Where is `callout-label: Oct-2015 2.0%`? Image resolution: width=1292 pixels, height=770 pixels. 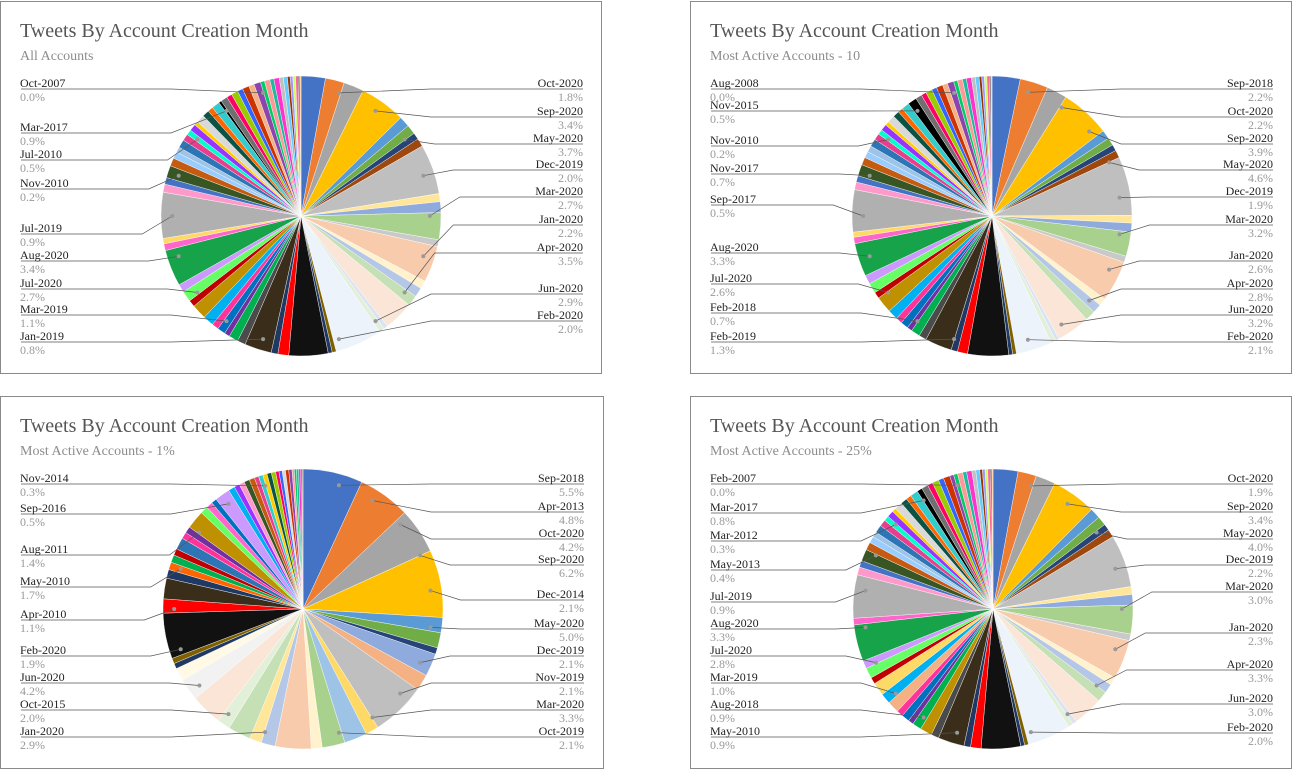
callout-label: Oct-2015 2.0% is located at coordinates (42, 711).